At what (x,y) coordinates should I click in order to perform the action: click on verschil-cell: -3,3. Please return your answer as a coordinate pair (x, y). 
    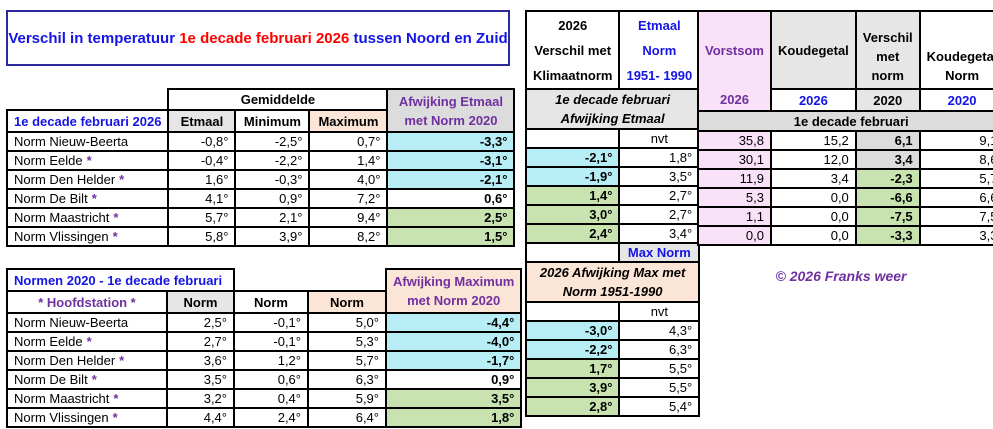
    Looking at the image, I should click on (887, 235).